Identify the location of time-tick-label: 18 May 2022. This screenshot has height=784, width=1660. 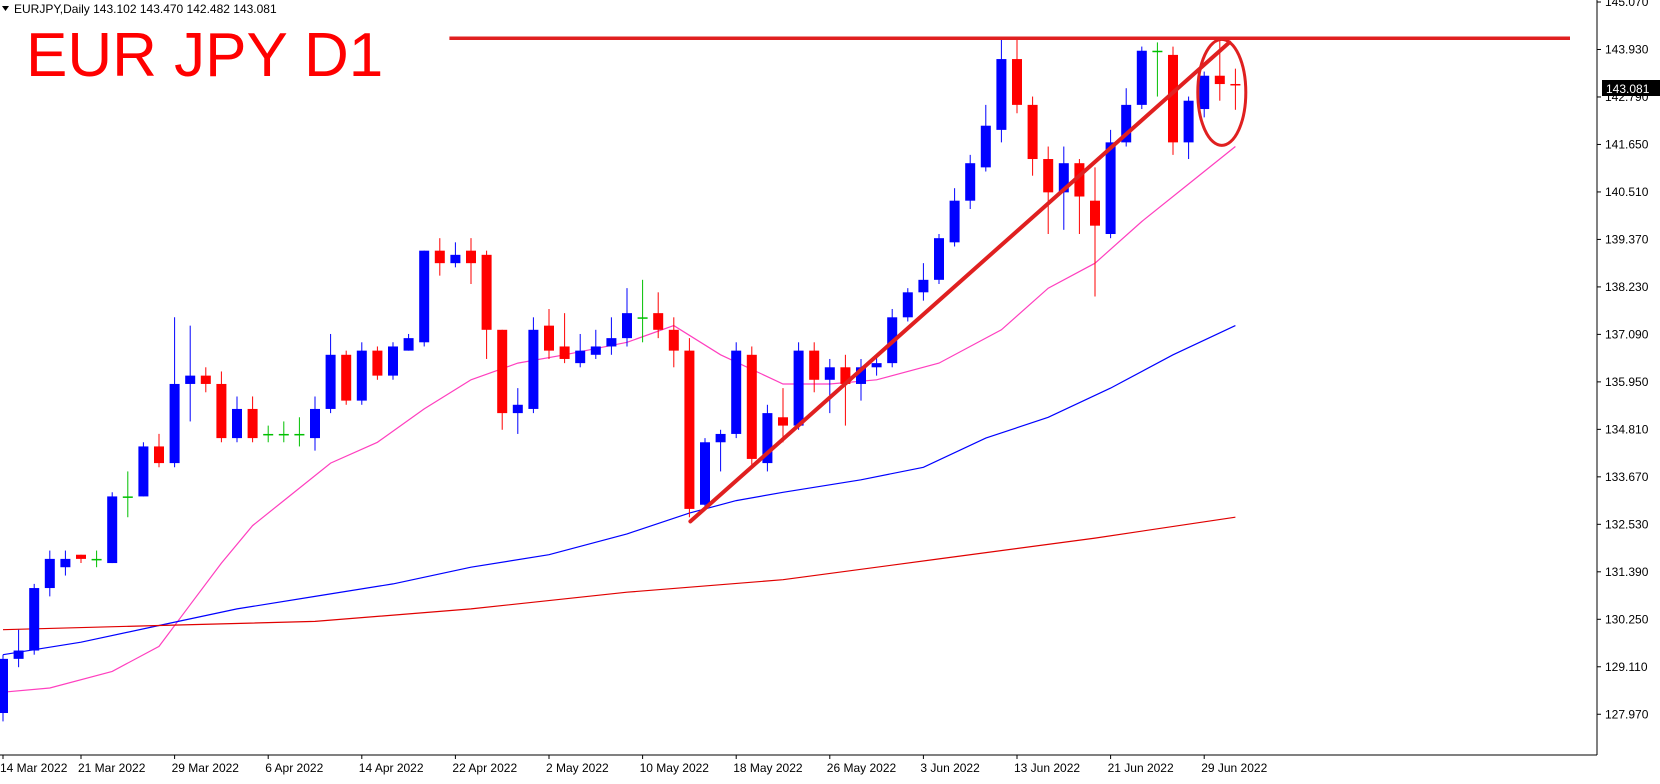
(768, 768).